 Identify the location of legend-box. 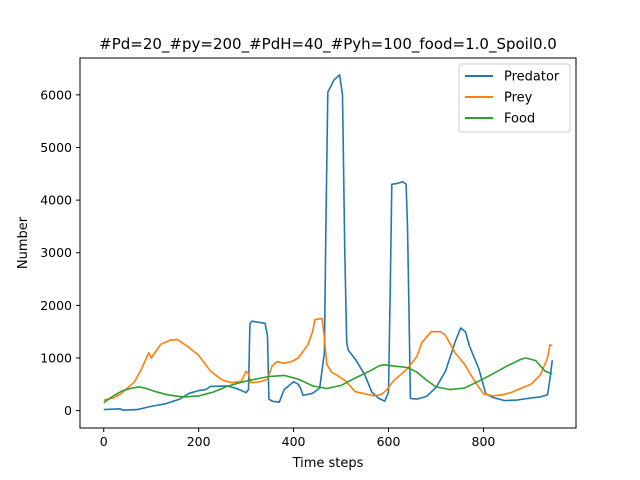
(514, 98).